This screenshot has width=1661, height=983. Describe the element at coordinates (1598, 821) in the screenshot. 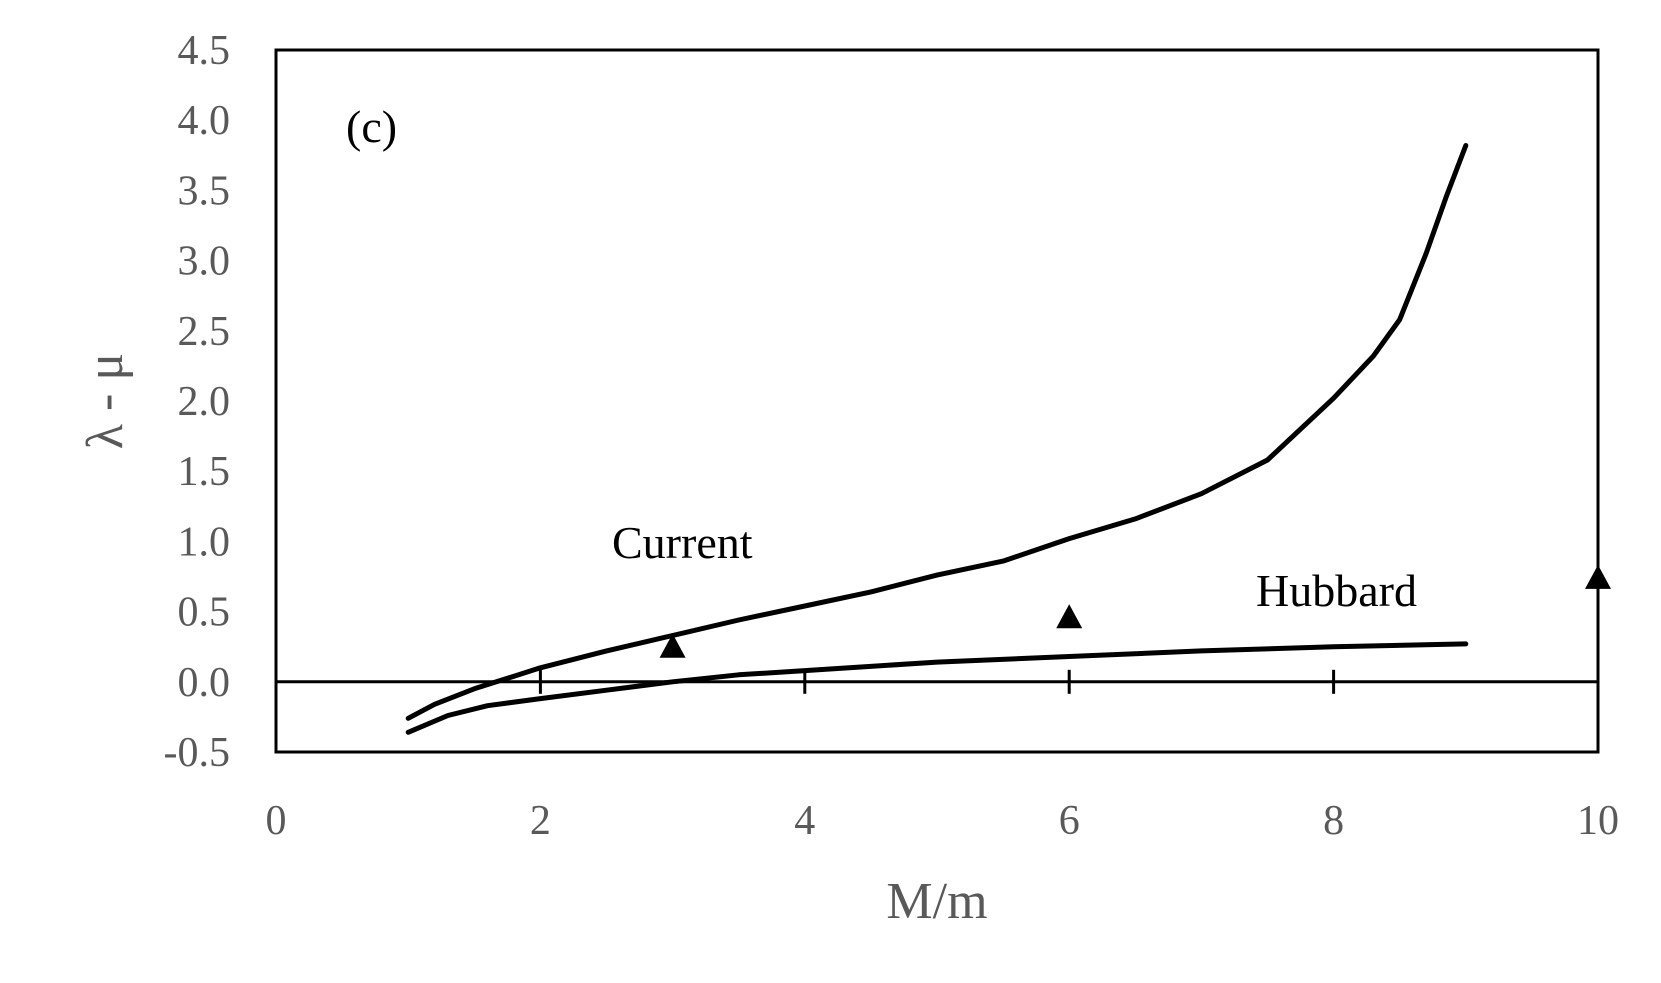

I see `x-tick-label: 10` at that location.